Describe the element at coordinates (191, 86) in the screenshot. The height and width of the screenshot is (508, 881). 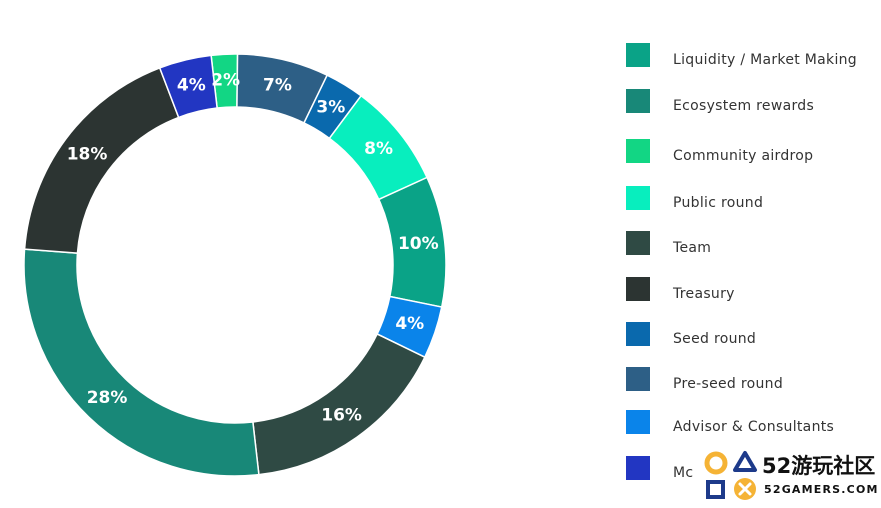
I see `slice-label-9: 4%` at that location.